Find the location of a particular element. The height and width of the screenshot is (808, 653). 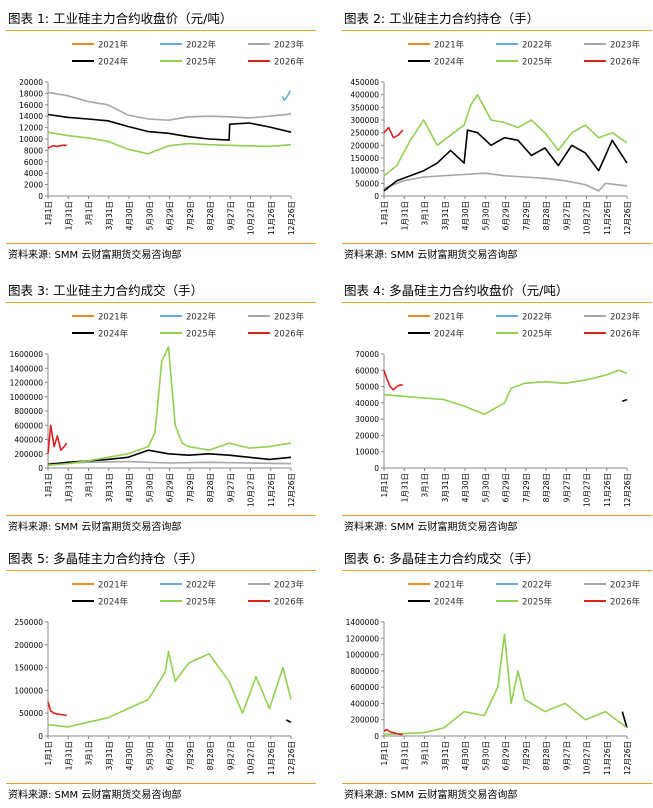

y-tick-label: 6000 is located at coordinates (33, 162).